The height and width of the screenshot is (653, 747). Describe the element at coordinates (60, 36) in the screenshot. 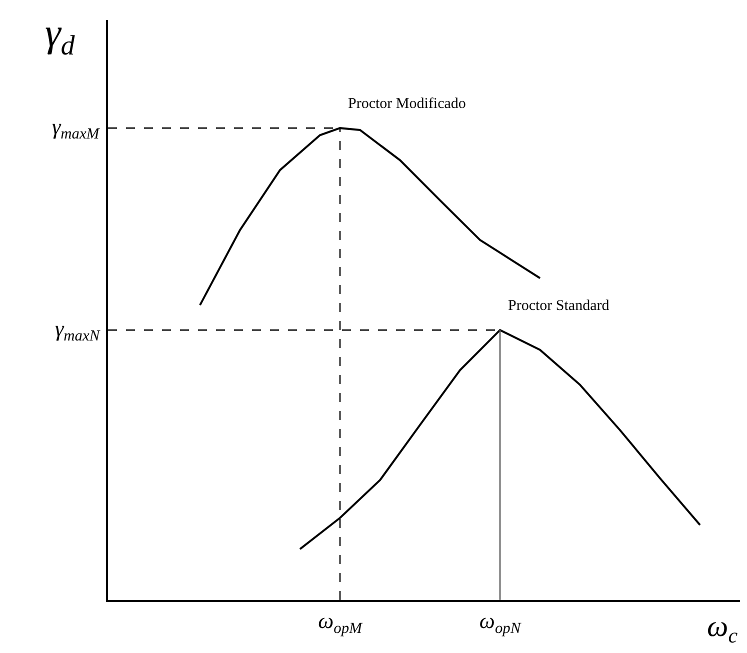

I see `y-axis-title: γ$_{d}$` at that location.